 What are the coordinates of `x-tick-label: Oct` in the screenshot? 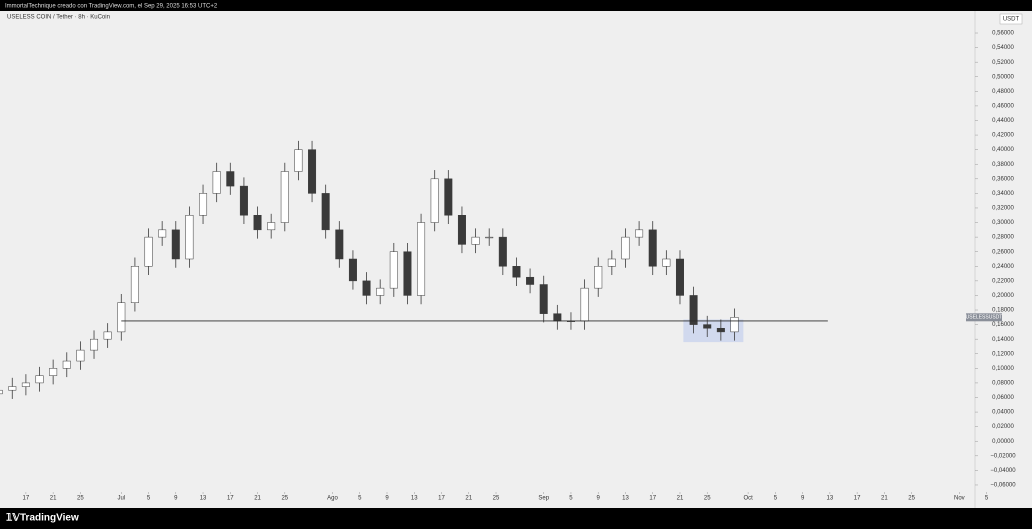 It's located at (748, 499).